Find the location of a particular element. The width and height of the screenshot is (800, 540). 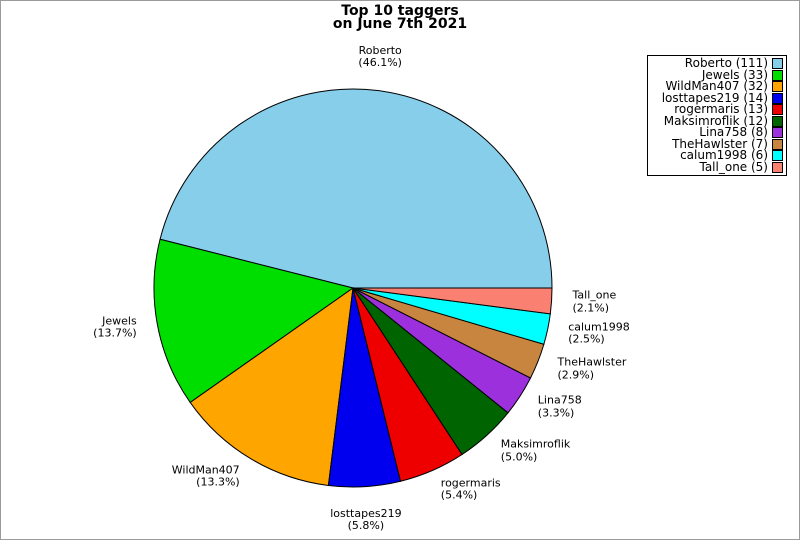

slice-label-percent: (2.1%) is located at coordinates (591, 308).